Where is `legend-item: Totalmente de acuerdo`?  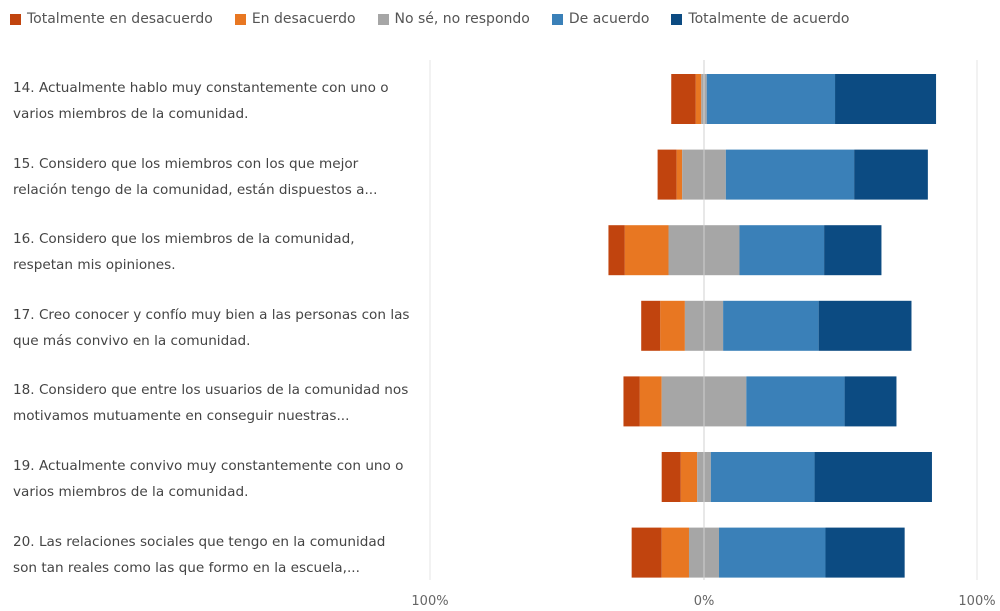
legend-item: Totalmente de acuerdo is located at coordinates (760, 19).